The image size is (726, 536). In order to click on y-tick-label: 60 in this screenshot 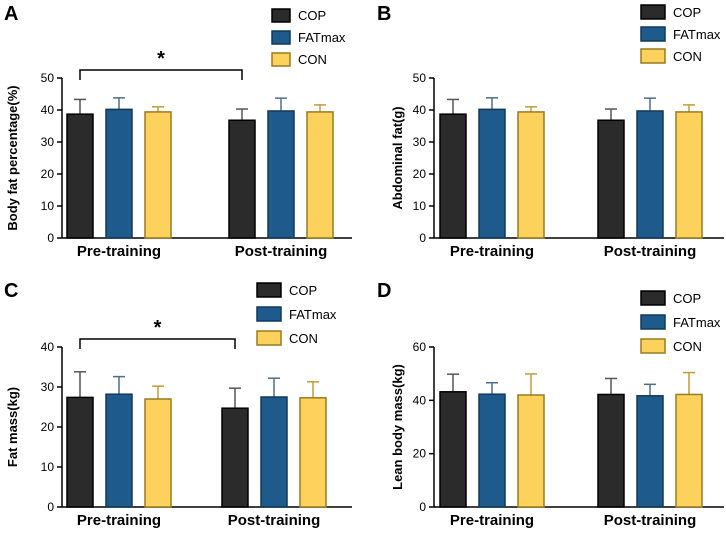, I will do `click(420, 347)`.